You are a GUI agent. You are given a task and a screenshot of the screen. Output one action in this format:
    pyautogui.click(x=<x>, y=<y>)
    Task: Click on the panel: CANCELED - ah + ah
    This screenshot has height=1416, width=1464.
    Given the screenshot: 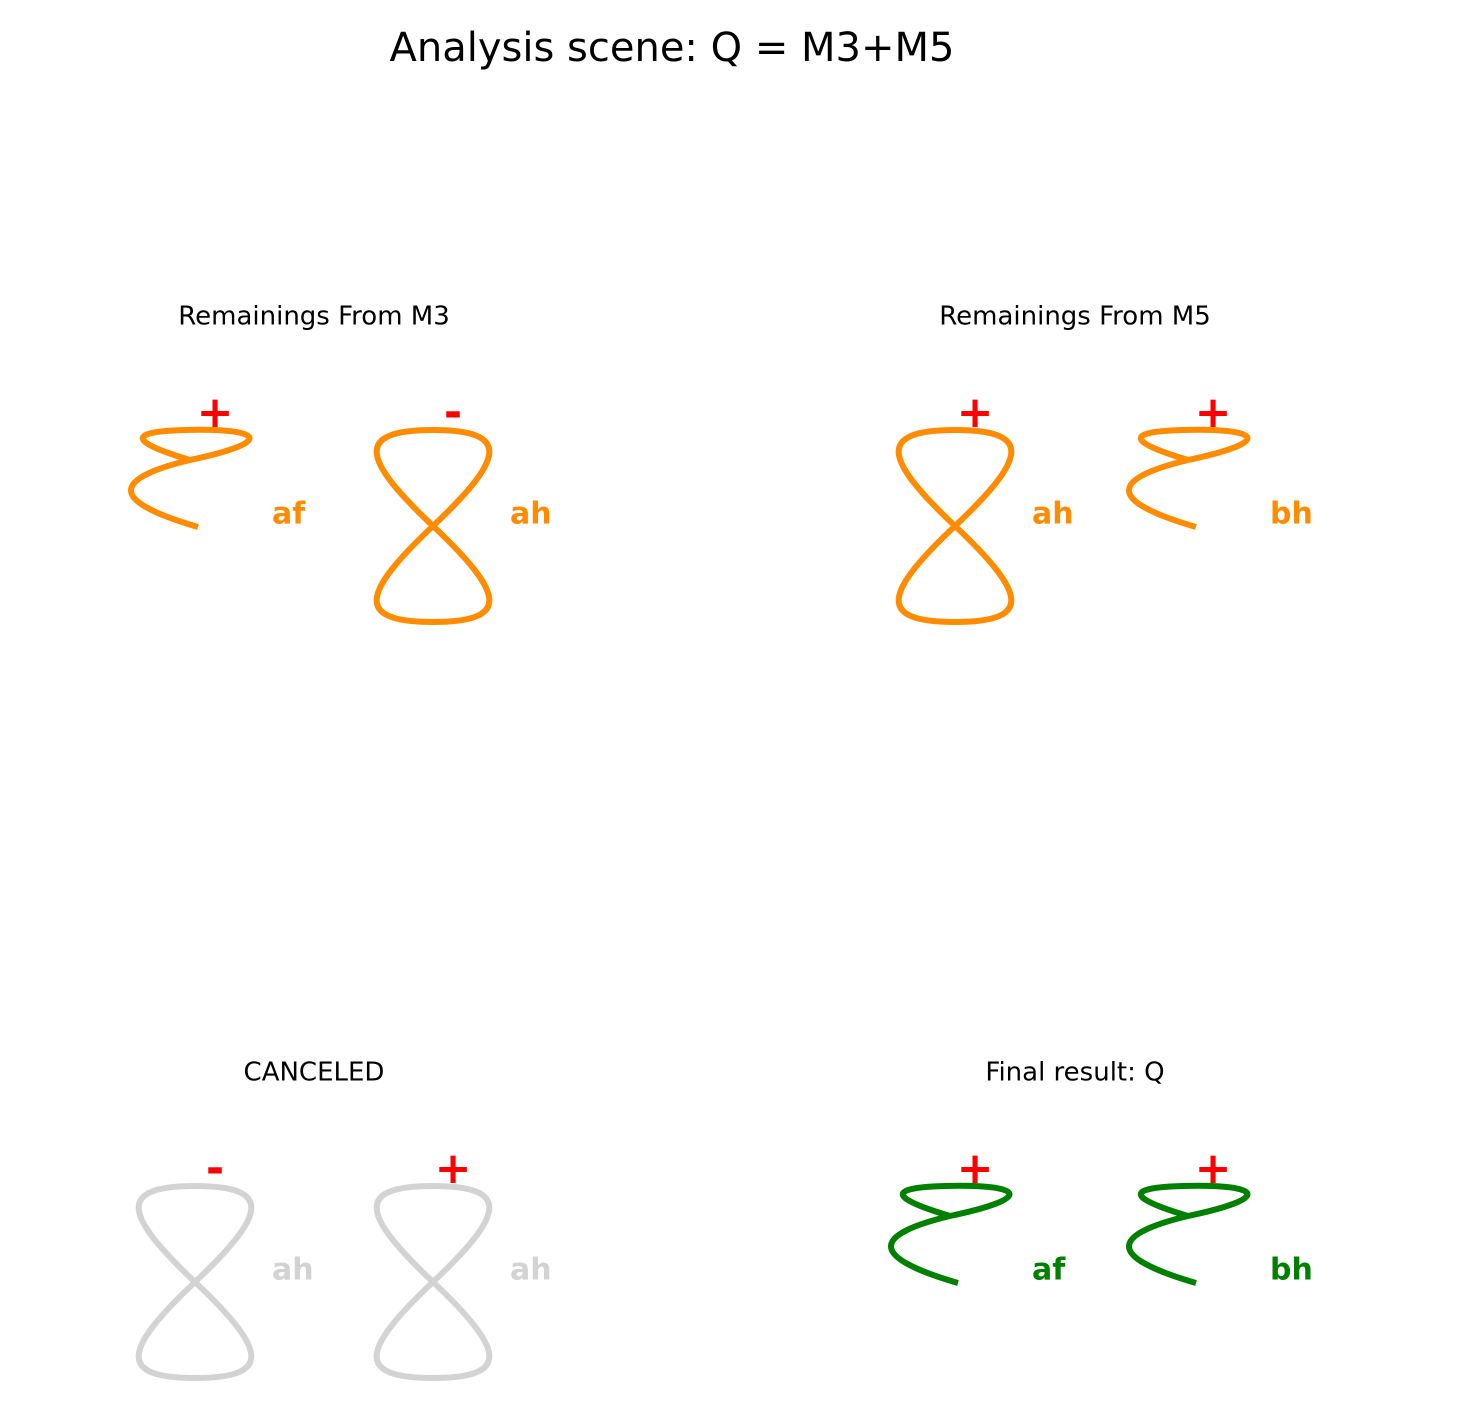 What is the action you would take?
    pyautogui.click(x=343, y=1220)
    